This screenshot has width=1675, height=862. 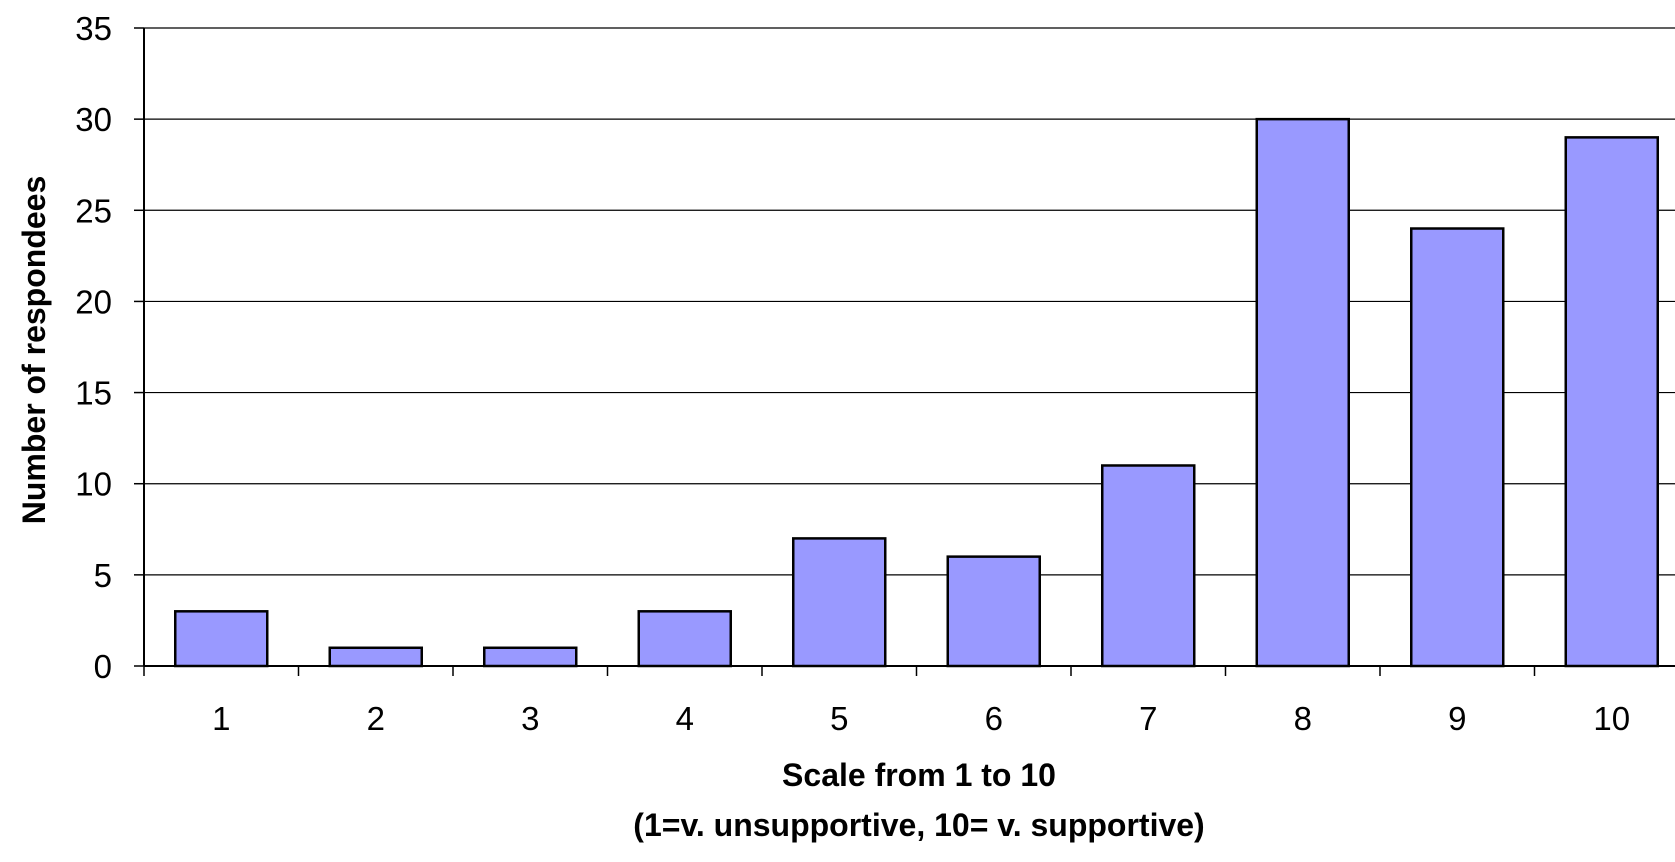 I want to click on x-tick-label: 2, so click(x=376, y=718).